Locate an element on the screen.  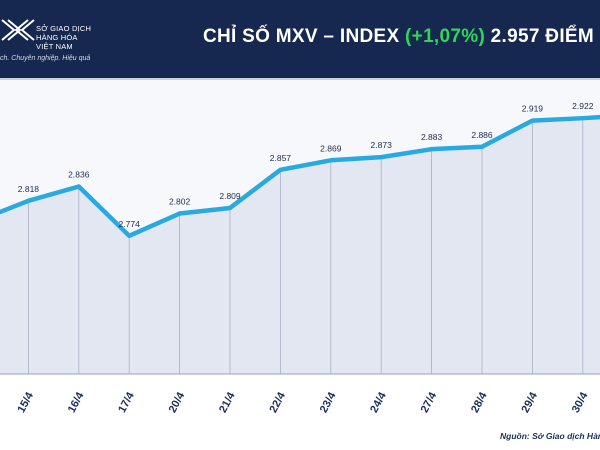
data-label: 2.886 is located at coordinates (482, 135).